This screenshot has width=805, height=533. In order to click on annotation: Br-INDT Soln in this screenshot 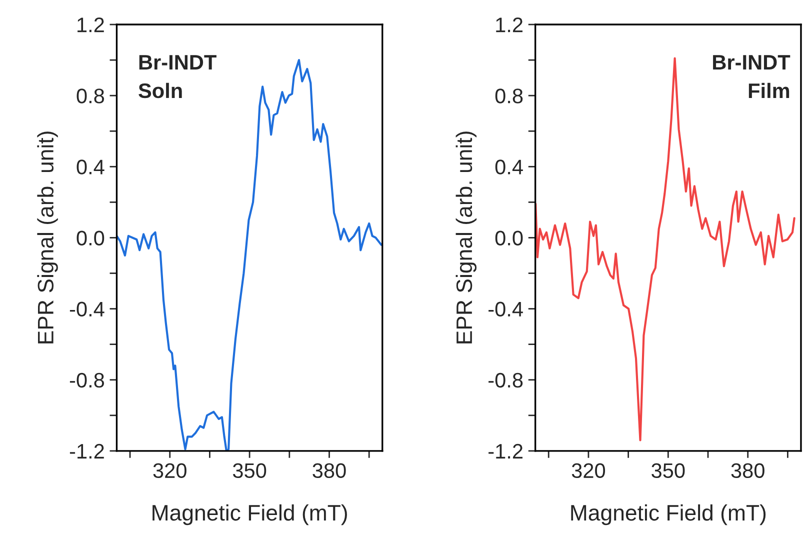, I will do `click(177, 76)`.